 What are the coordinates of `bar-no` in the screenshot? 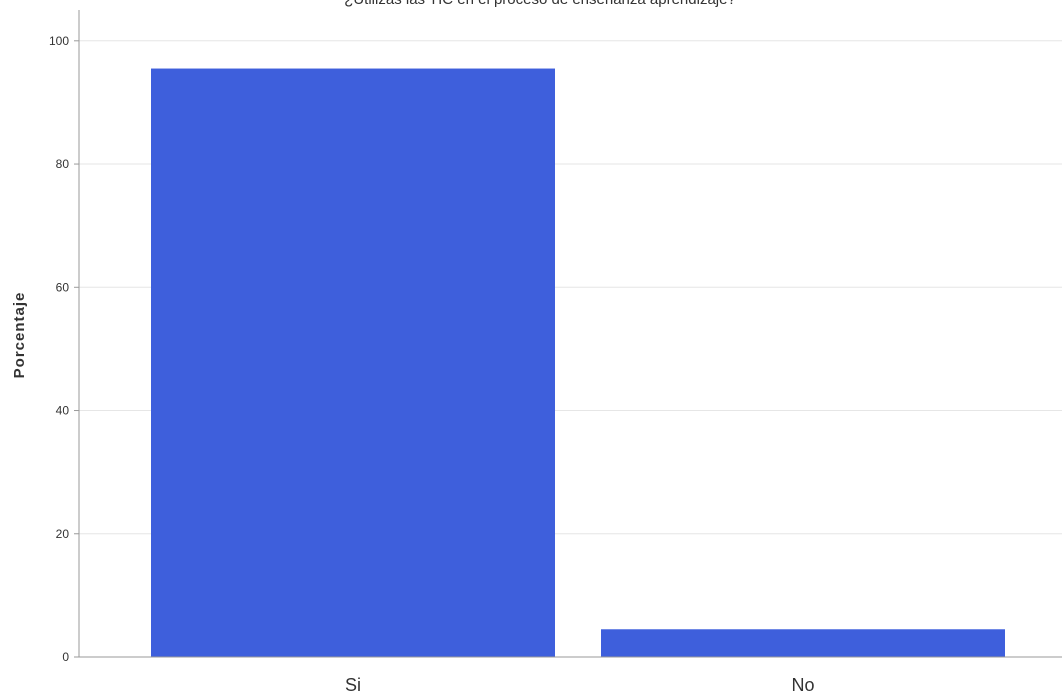 It's located at (803, 643).